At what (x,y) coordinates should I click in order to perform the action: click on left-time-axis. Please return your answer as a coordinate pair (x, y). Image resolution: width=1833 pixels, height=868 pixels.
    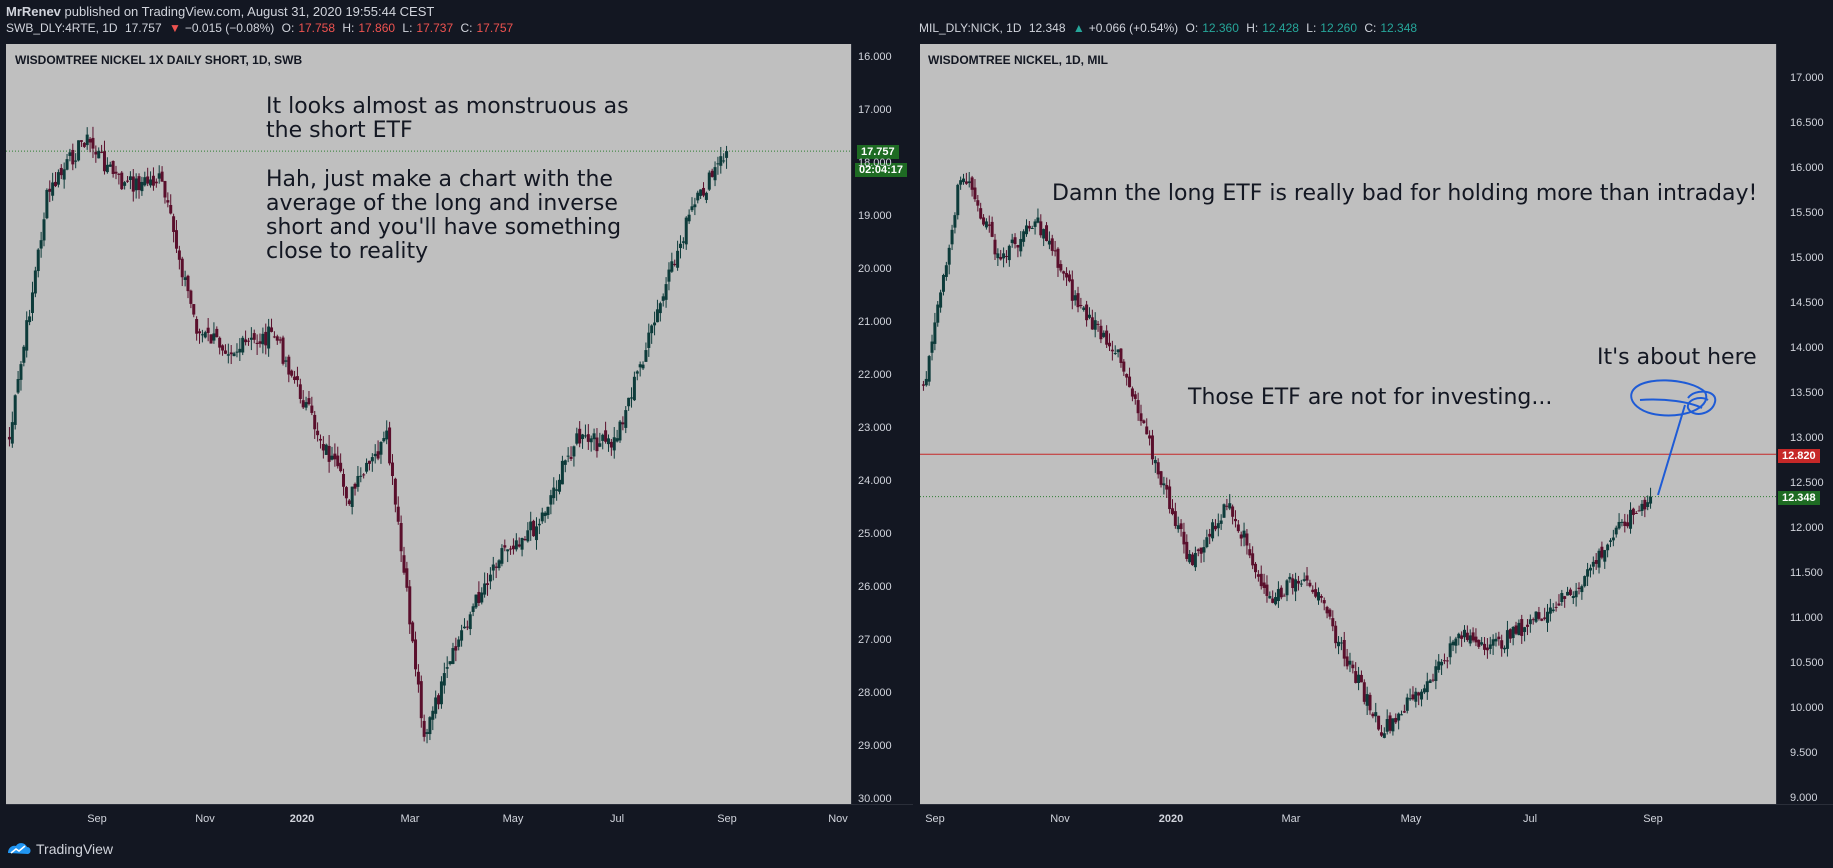
    Looking at the image, I should click on (459, 817).